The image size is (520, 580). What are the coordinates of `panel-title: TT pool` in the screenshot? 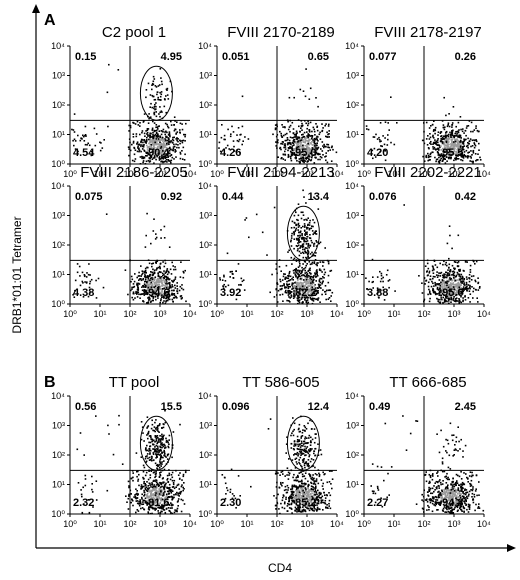 It's located at (134, 382).